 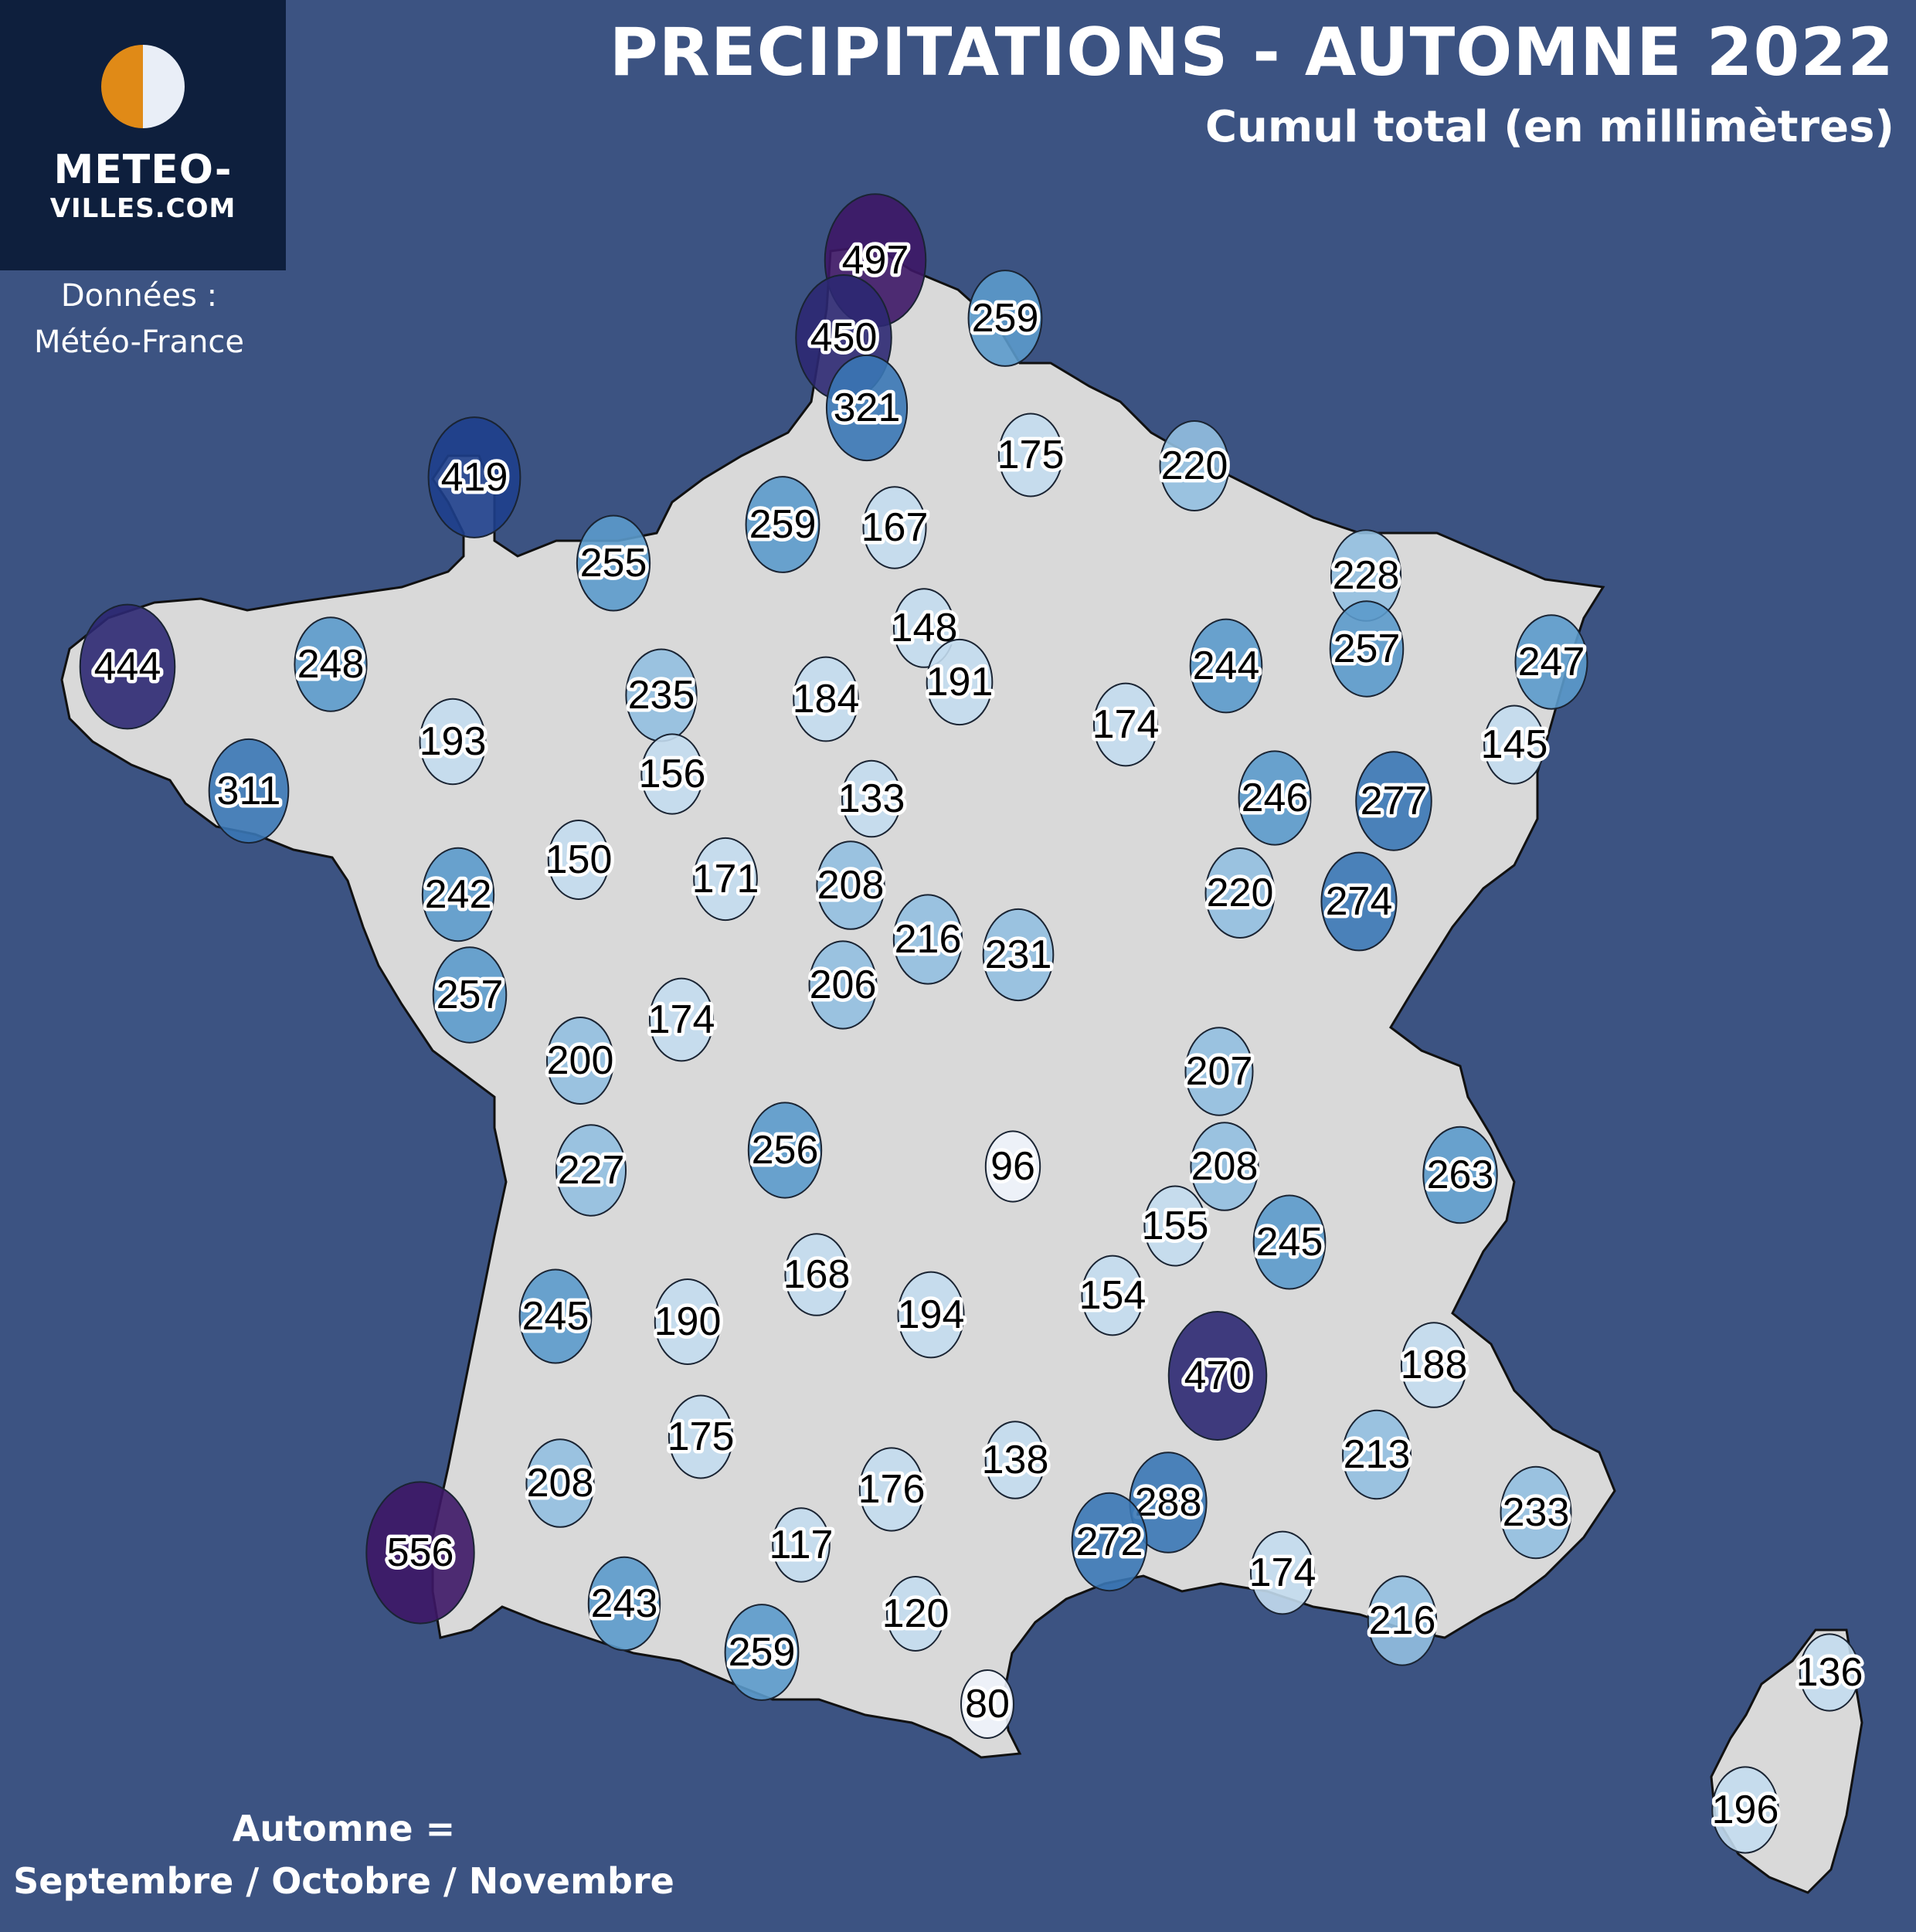 I want to click on station-marker: 227, so click(x=591, y=1171).